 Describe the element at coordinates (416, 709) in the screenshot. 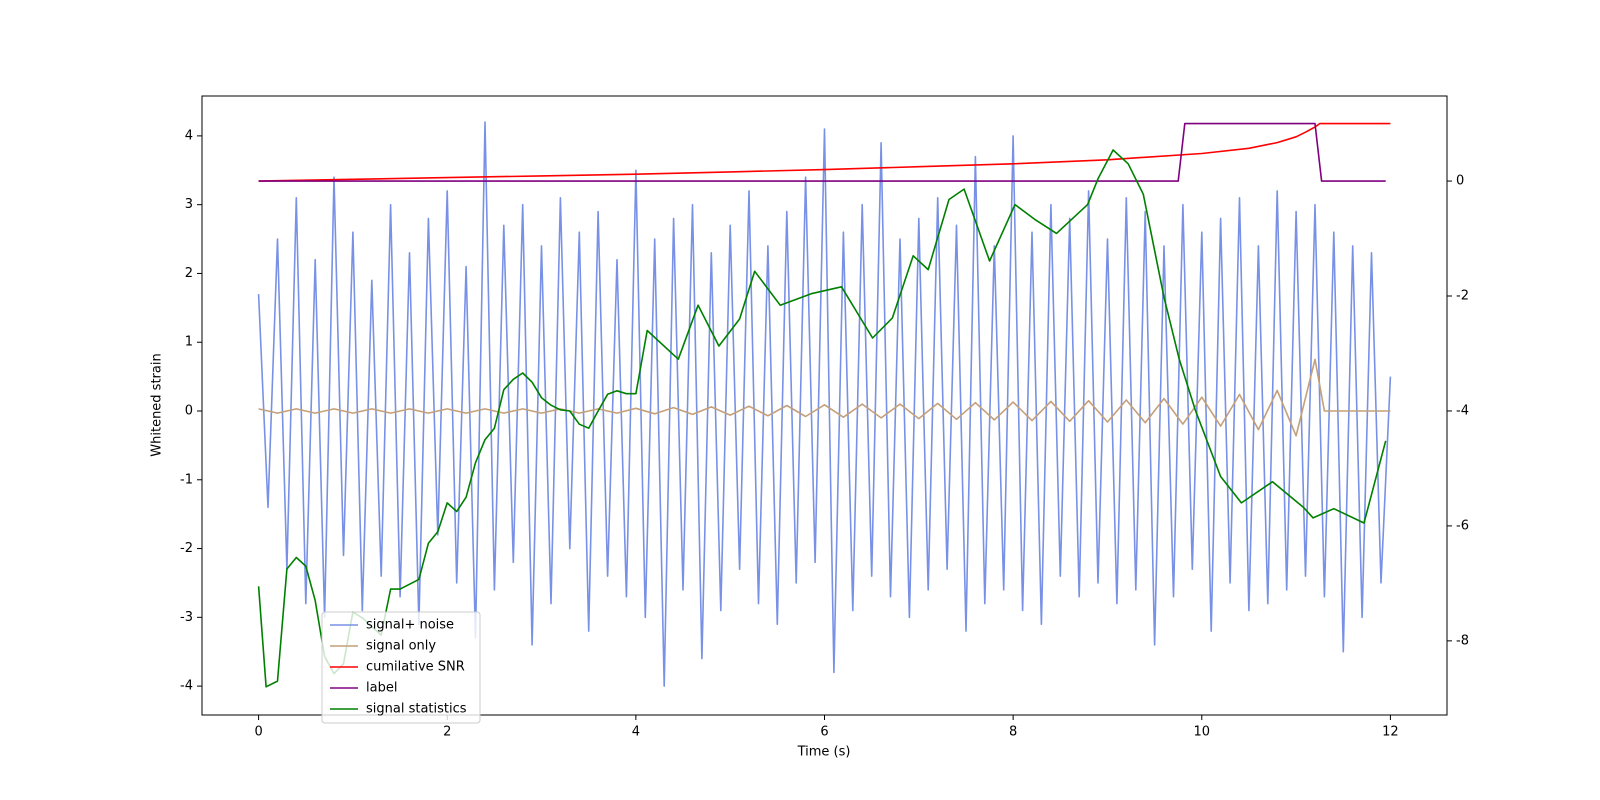

I see `legend-label: signal statistics` at that location.